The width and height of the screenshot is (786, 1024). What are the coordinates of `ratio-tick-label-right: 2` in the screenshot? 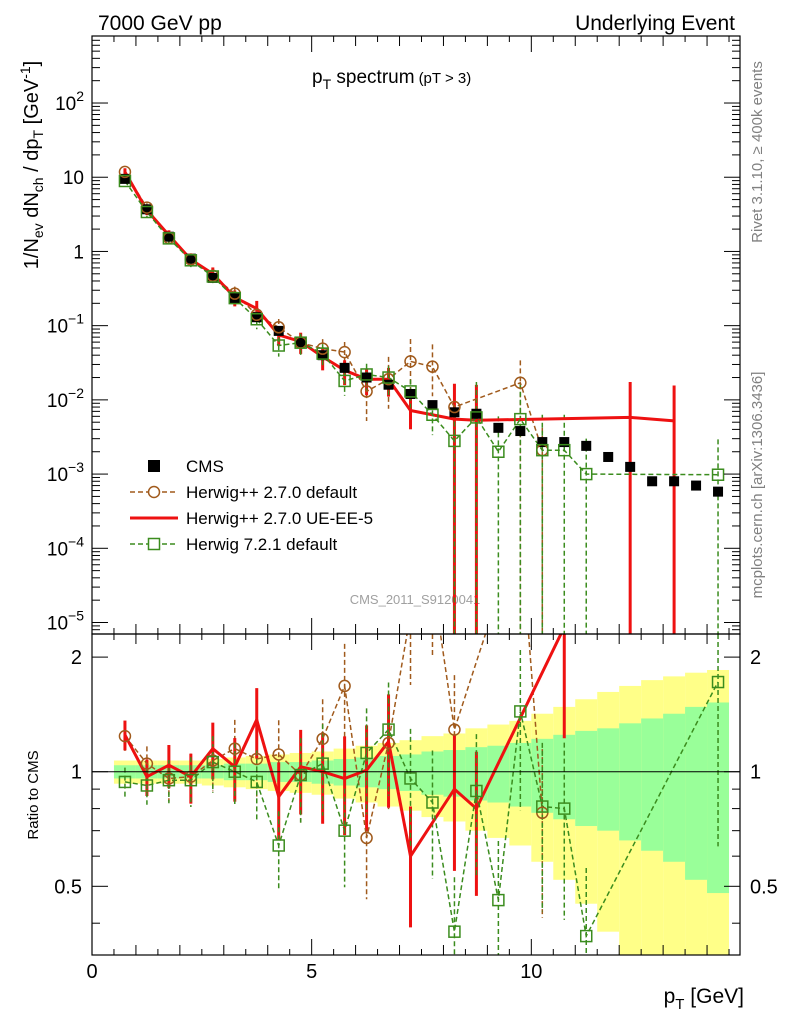 It's located at (755, 658).